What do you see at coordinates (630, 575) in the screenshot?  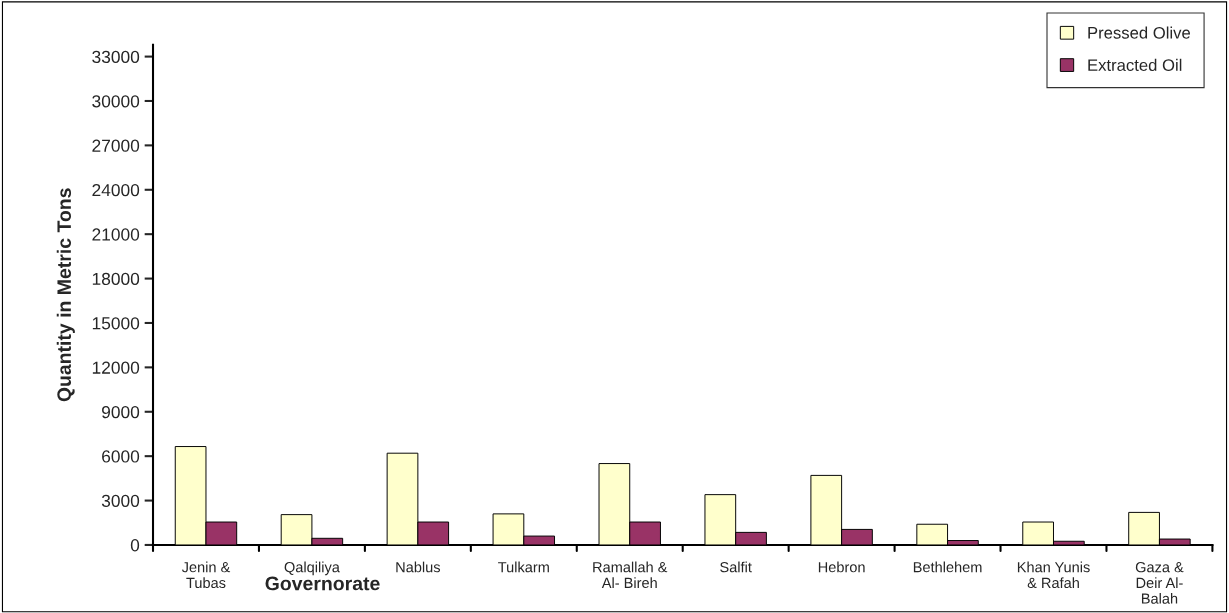 I see `x-tick-label: Ramallah & Al- Bireh` at bounding box center [630, 575].